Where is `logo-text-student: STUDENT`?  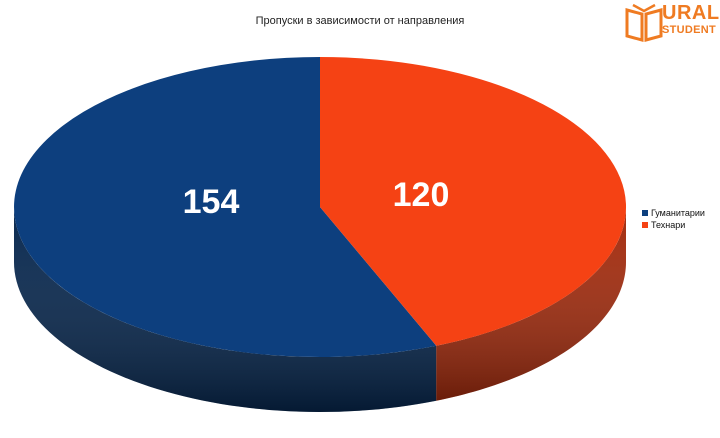
logo-text-student: STUDENT is located at coordinates (689, 30).